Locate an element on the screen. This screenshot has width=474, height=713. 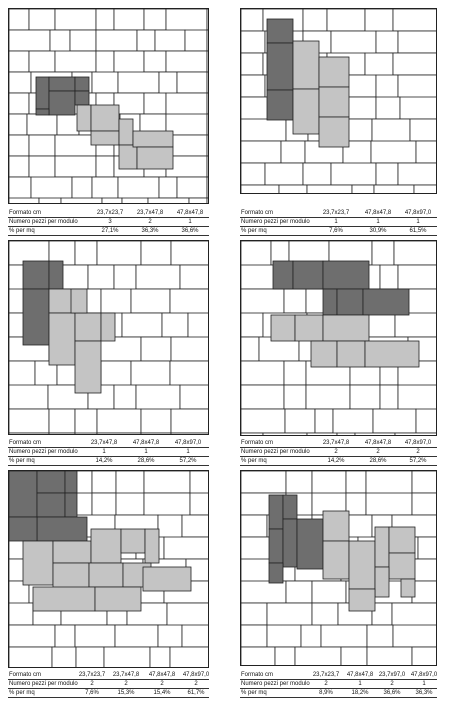
pieces-2: 1 is located at coordinates (360, 684).